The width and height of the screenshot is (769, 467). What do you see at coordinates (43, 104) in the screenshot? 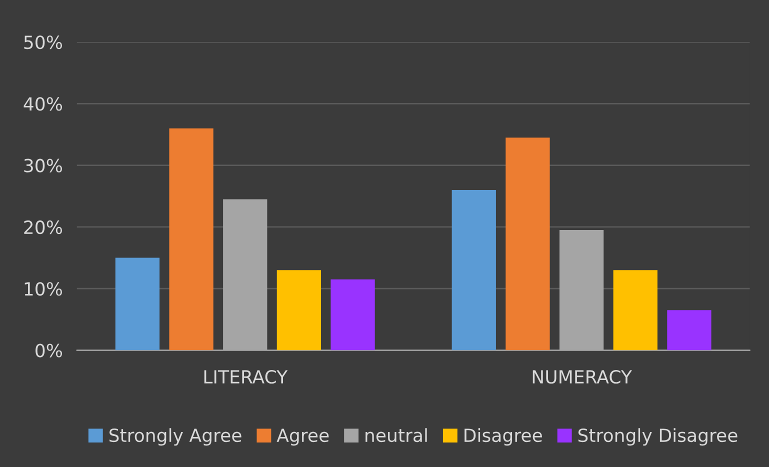
I see `y-tick-label: 40%` at bounding box center [43, 104].